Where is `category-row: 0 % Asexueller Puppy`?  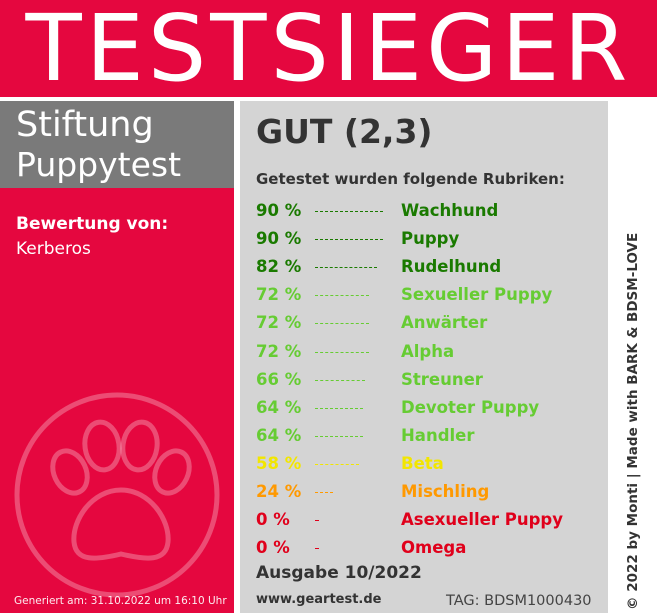 category-row: 0 % Asexueller Puppy is located at coordinates (300, 520).